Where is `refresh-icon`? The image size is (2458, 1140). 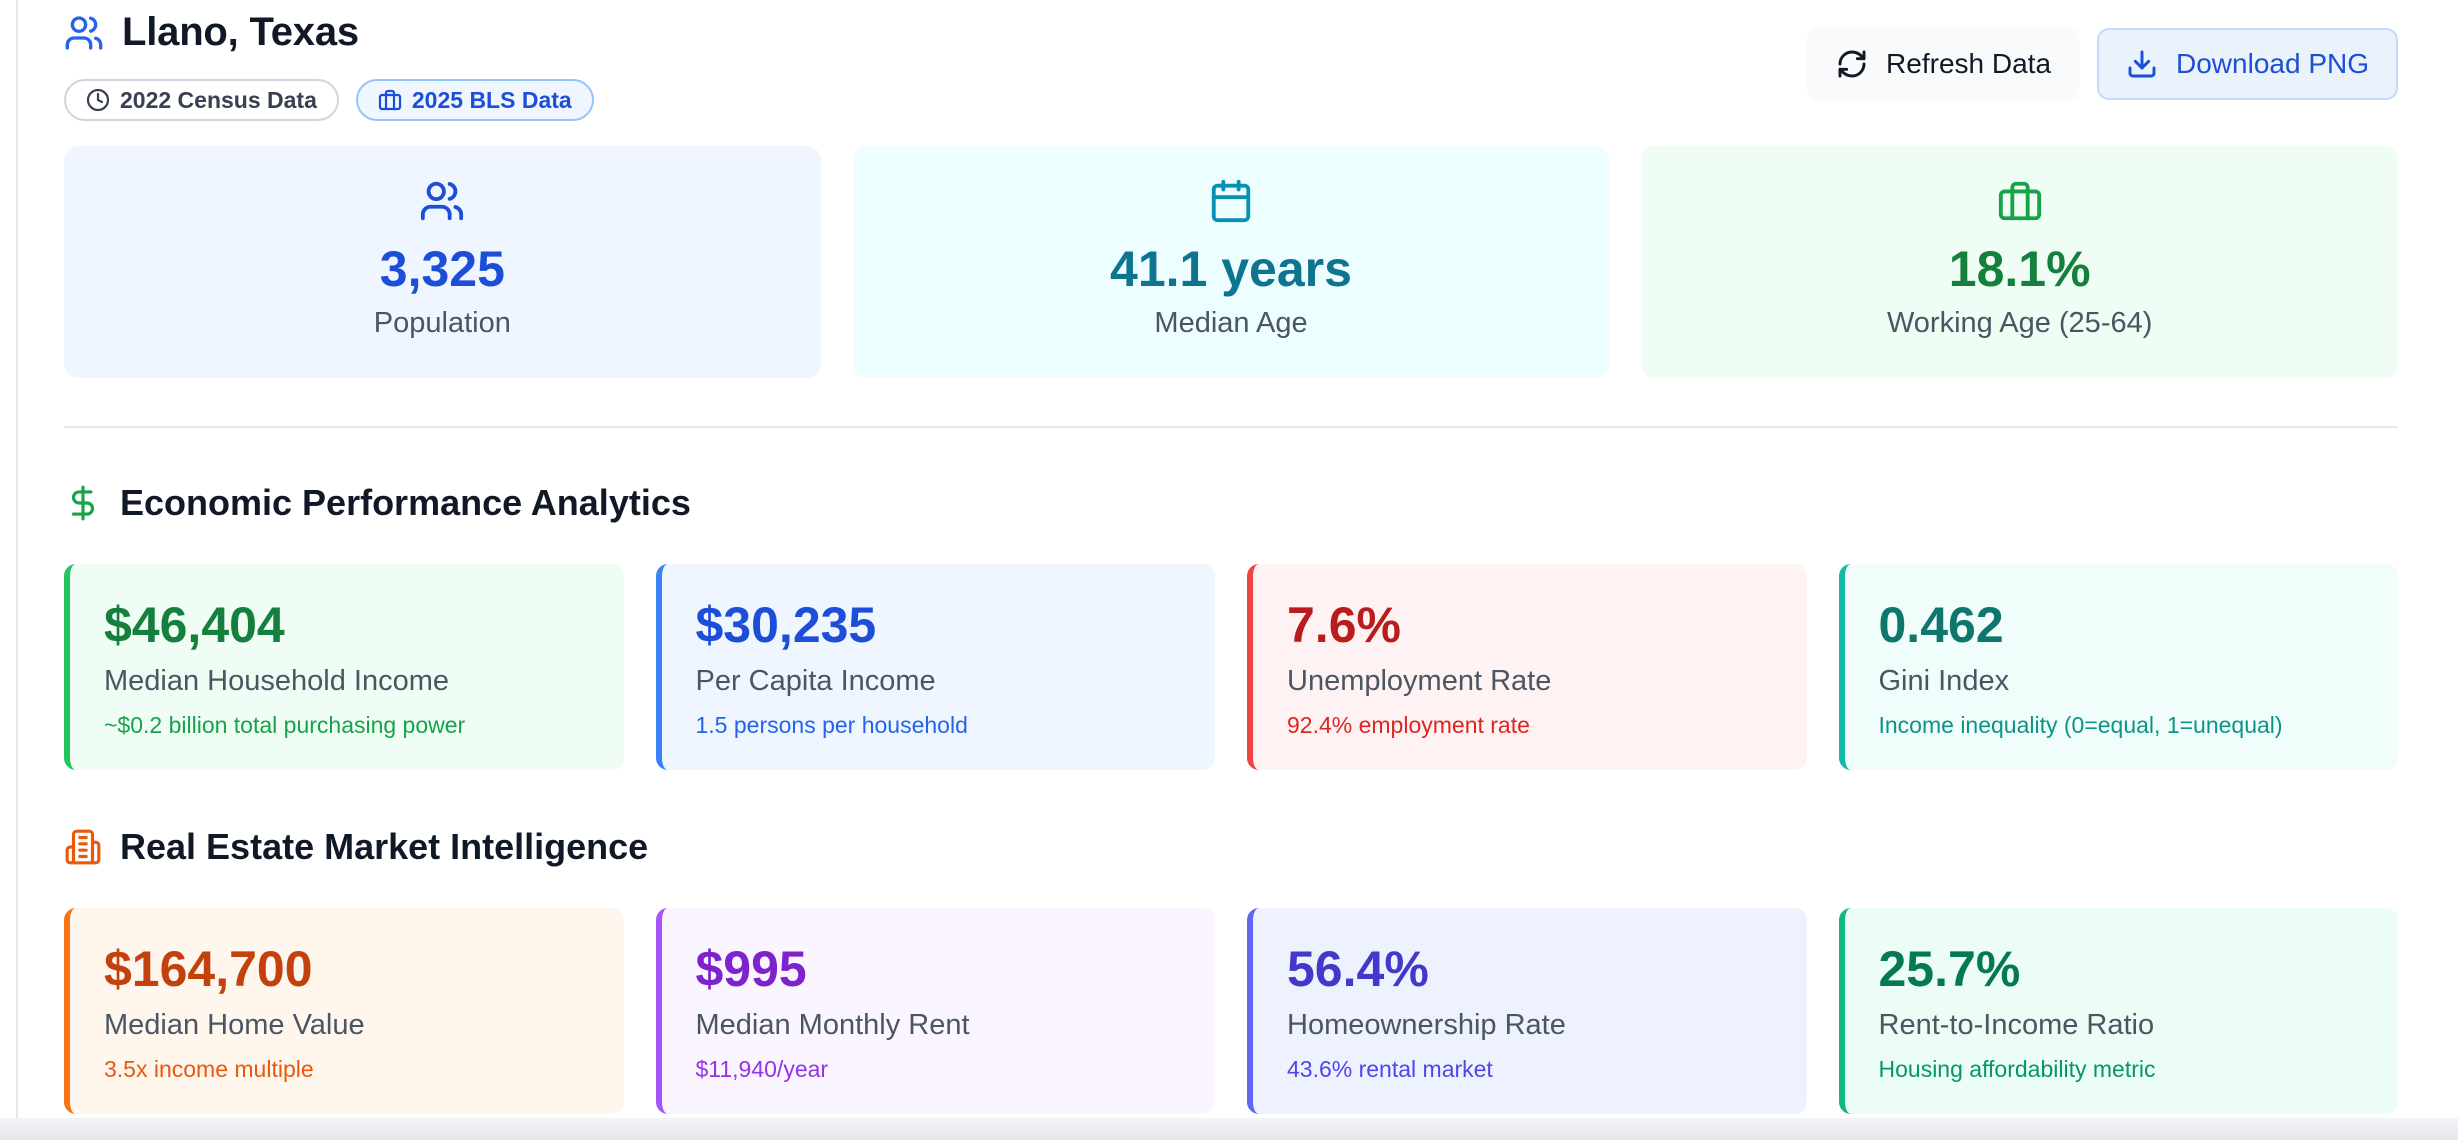
refresh-icon is located at coordinates (1852, 64).